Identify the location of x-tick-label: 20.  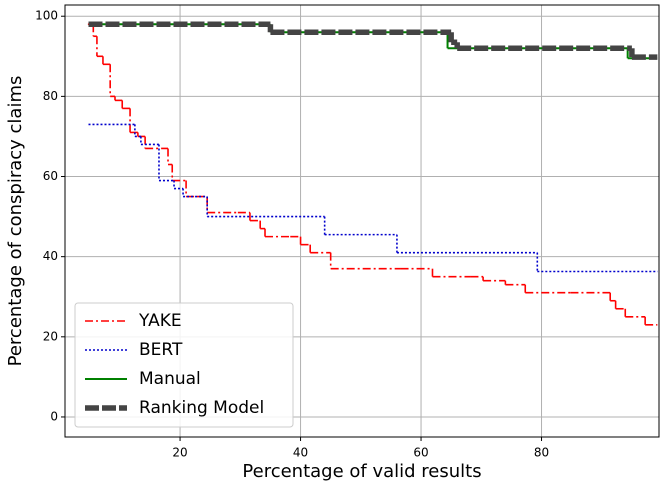
(179, 453).